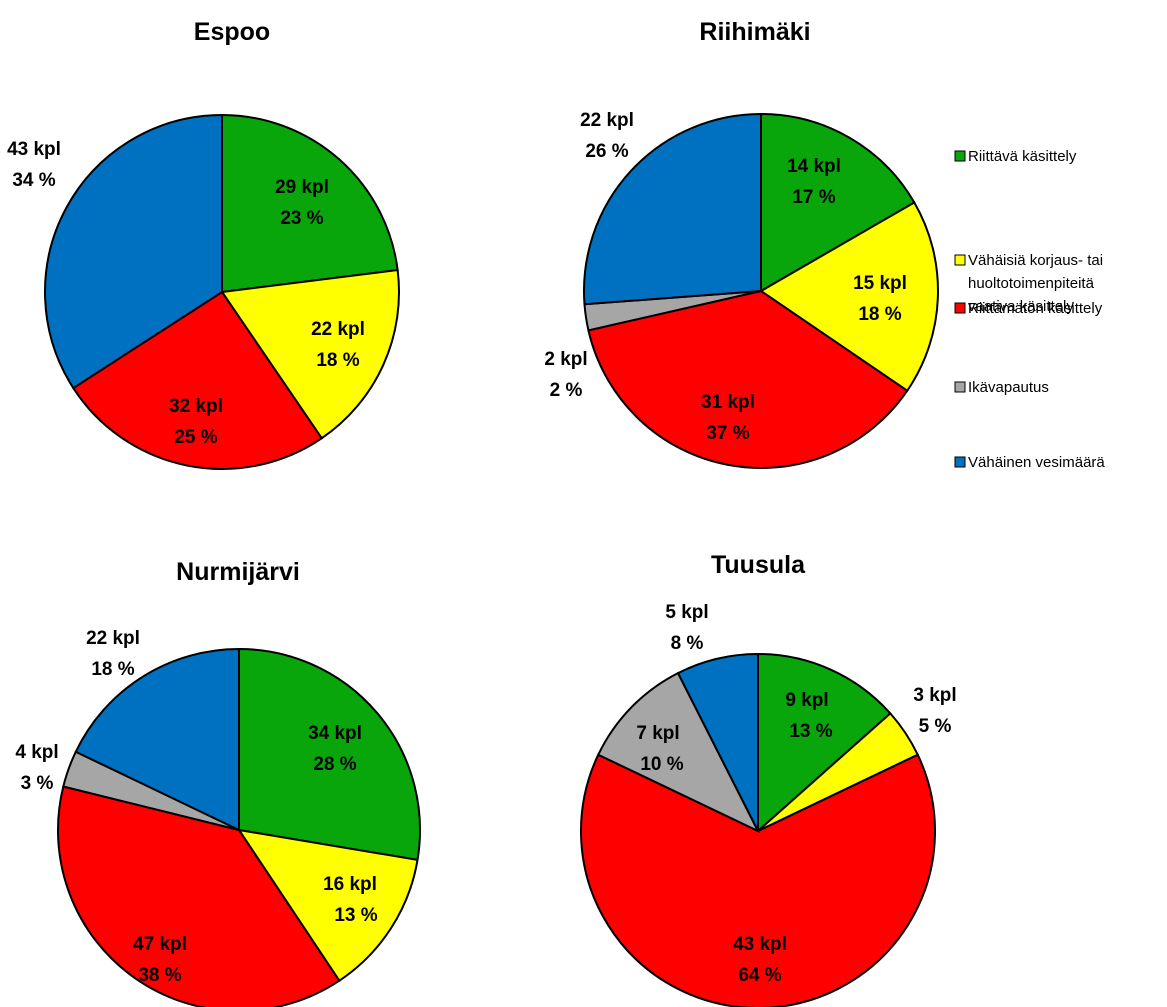  What do you see at coordinates (607, 120) in the screenshot?
I see `data-label-riihimaki-vahainen-count: 22 kpl` at bounding box center [607, 120].